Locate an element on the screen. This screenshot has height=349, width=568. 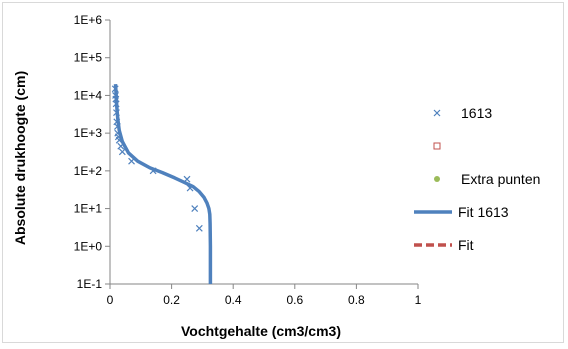
legend-entry: 1613 is located at coordinates (462, 113).